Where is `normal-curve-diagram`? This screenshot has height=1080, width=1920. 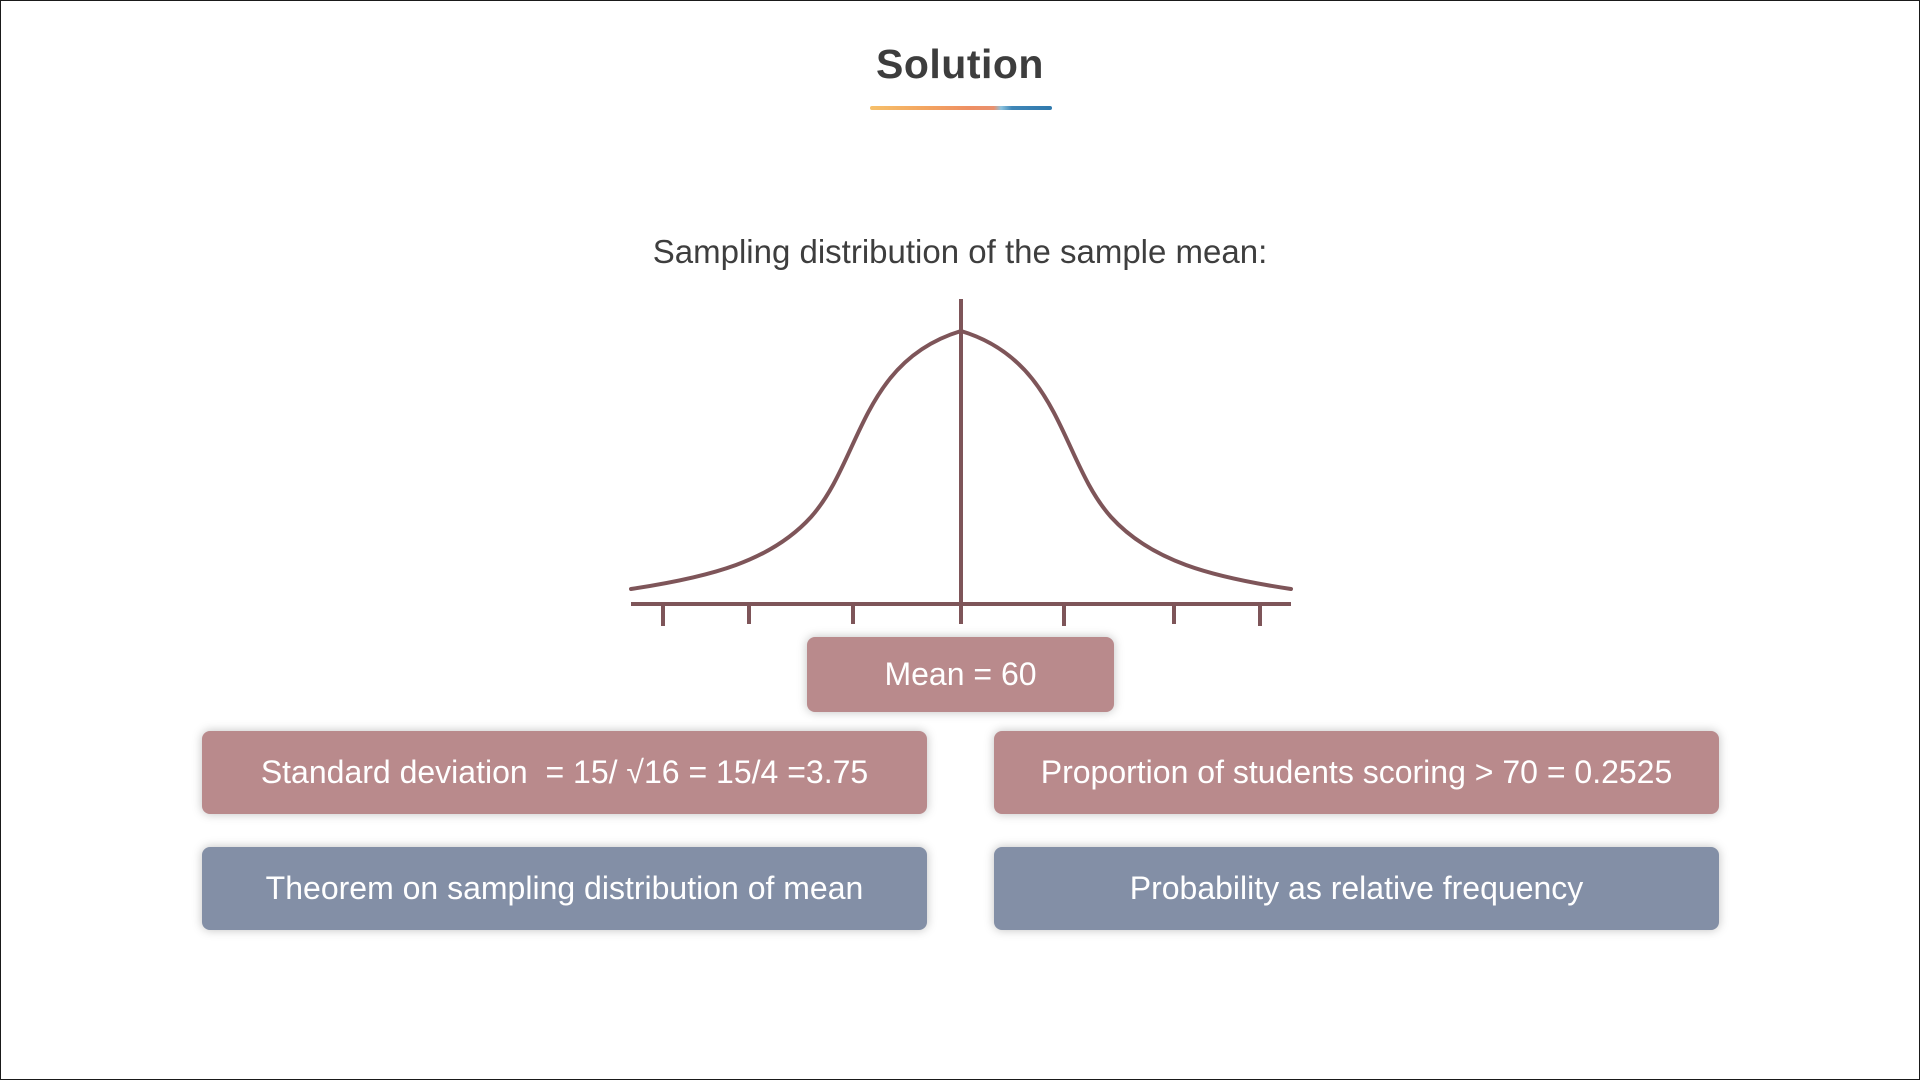
normal-curve-diagram is located at coordinates (961, 462).